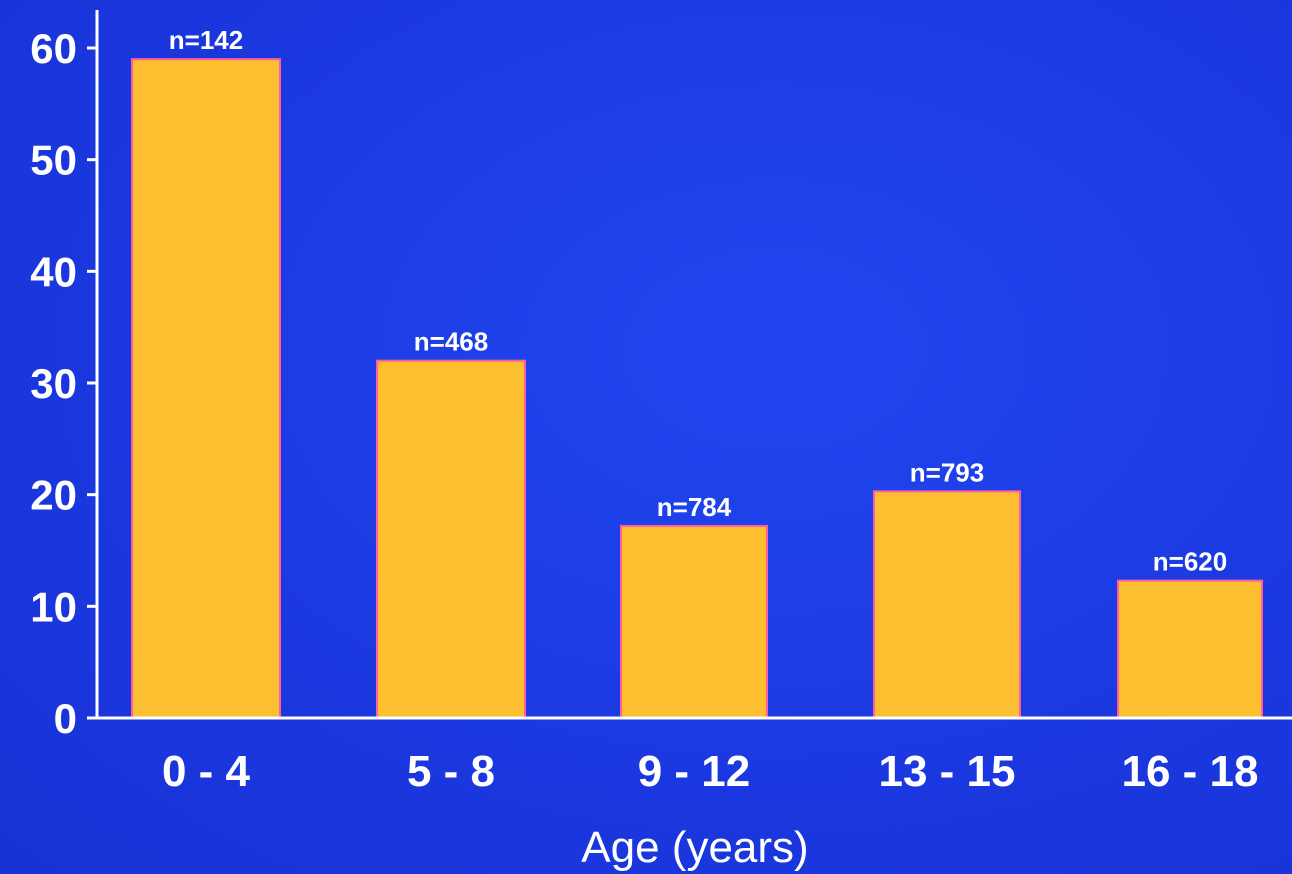 This screenshot has width=1292, height=874. What do you see at coordinates (53, 495) in the screenshot?
I see `y-tick-label: 20` at bounding box center [53, 495].